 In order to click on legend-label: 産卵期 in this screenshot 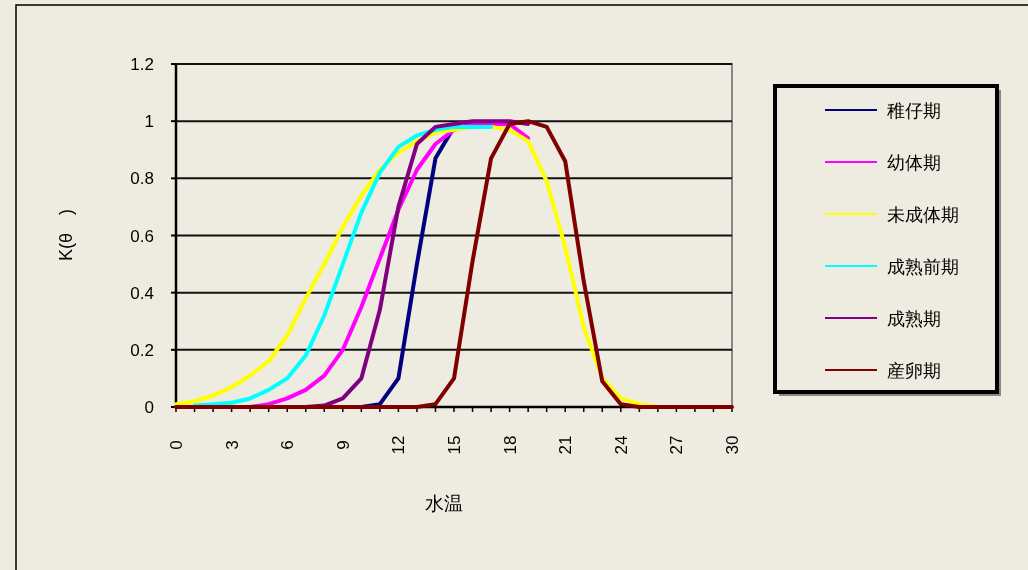, I will do `click(914, 371)`.